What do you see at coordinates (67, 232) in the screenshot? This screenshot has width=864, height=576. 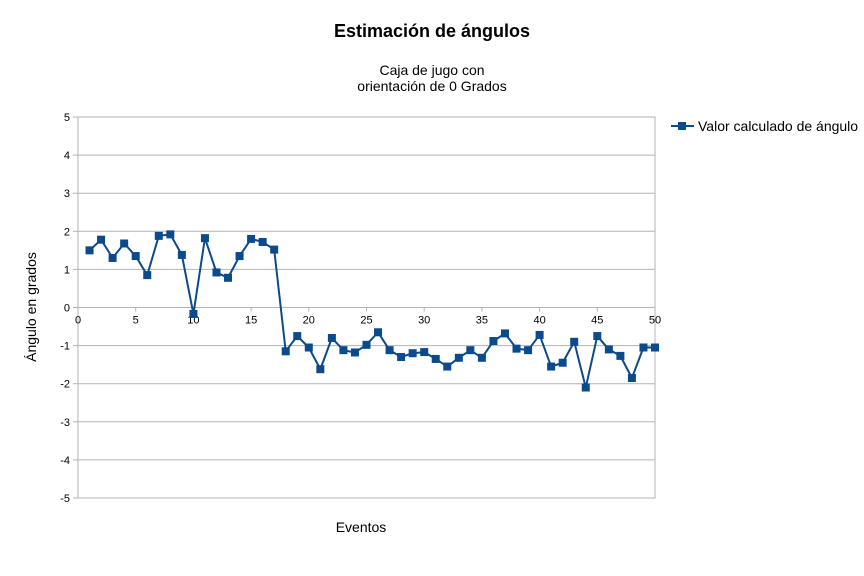 I see `y-tick-label-3: 2` at bounding box center [67, 232].